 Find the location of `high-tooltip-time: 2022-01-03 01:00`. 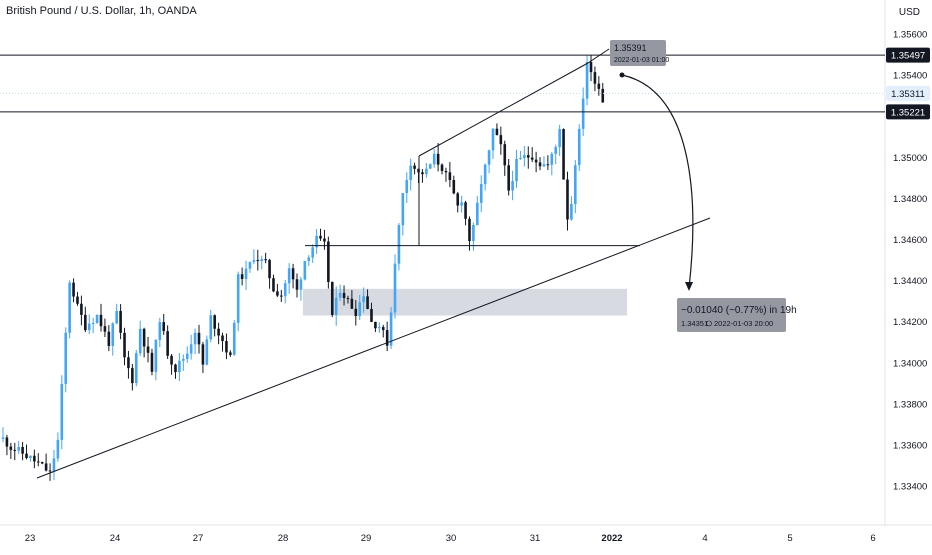

high-tooltip-time: 2022-01-03 01:00 is located at coordinates (641, 60).